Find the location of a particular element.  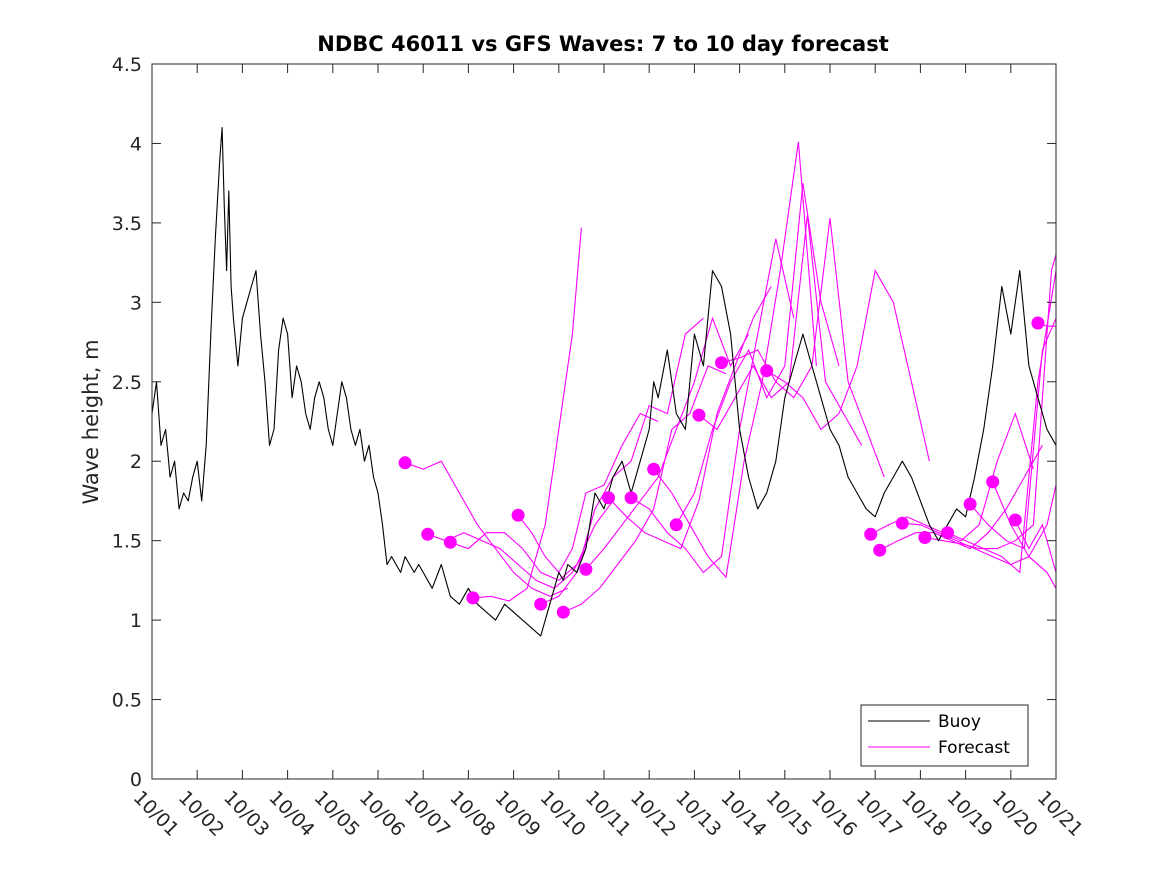

y-tick-label: 4 is located at coordinates (136, 144).